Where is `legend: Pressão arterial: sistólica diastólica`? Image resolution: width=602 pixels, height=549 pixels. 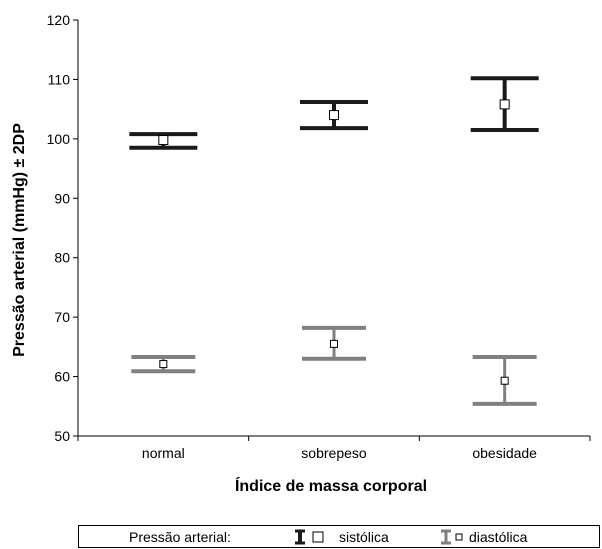 legend: Pressão arterial: sistólica diastólica is located at coordinates (339, 536).